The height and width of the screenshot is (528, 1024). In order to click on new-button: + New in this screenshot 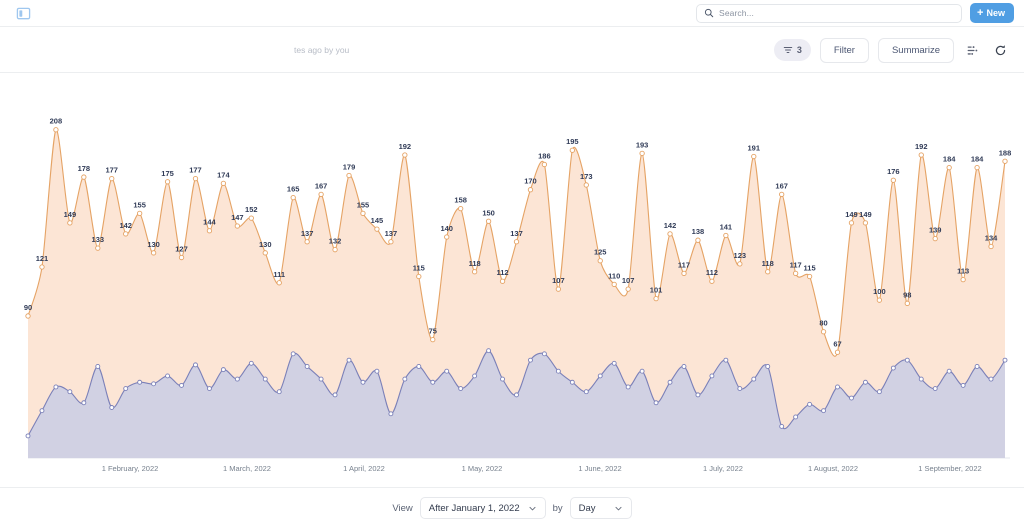, I will do `click(992, 13)`.